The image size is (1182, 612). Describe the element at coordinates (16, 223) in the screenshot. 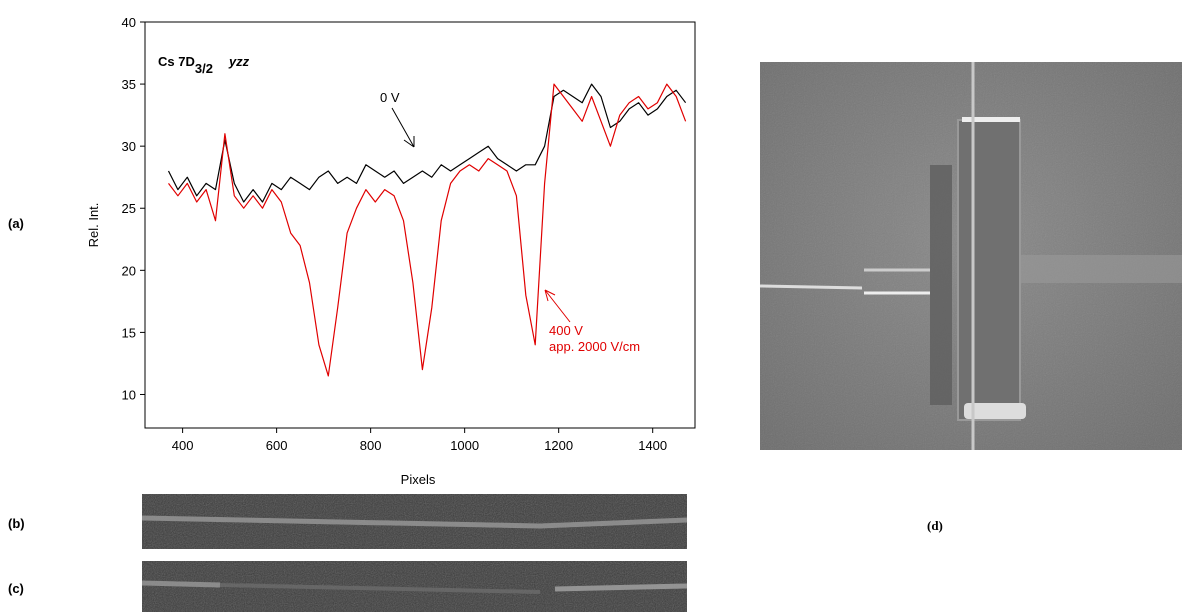

I see `panel-label: (a)` at that location.